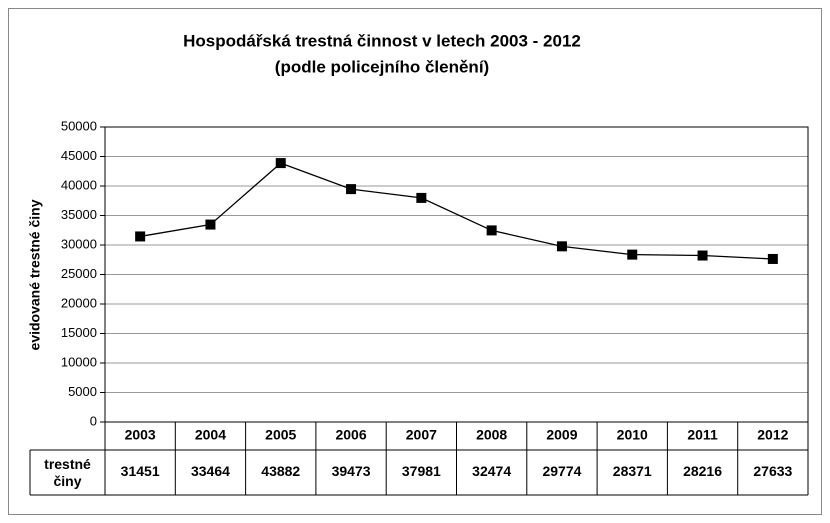 This screenshot has width=830, height=523. Describe the element at coordinates (79, 125) in the screenshot. I see `y-tick-label: 50000` at that location.